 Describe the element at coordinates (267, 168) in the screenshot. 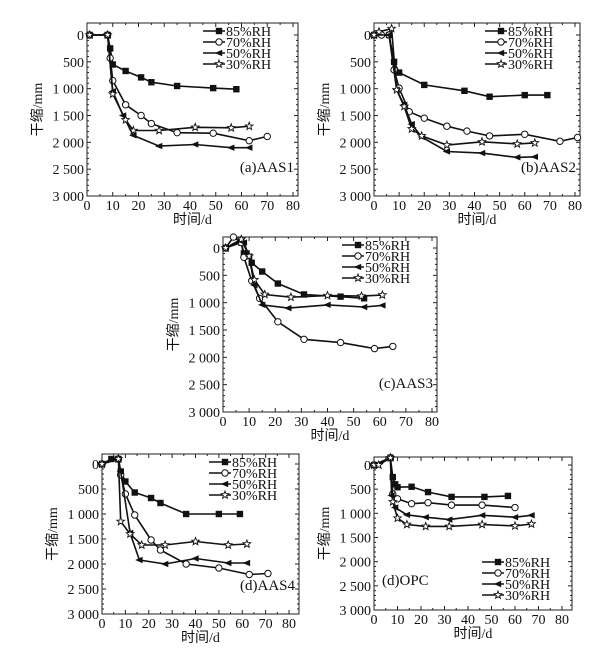

I see `panel-title: (a)AAS1` at that location.